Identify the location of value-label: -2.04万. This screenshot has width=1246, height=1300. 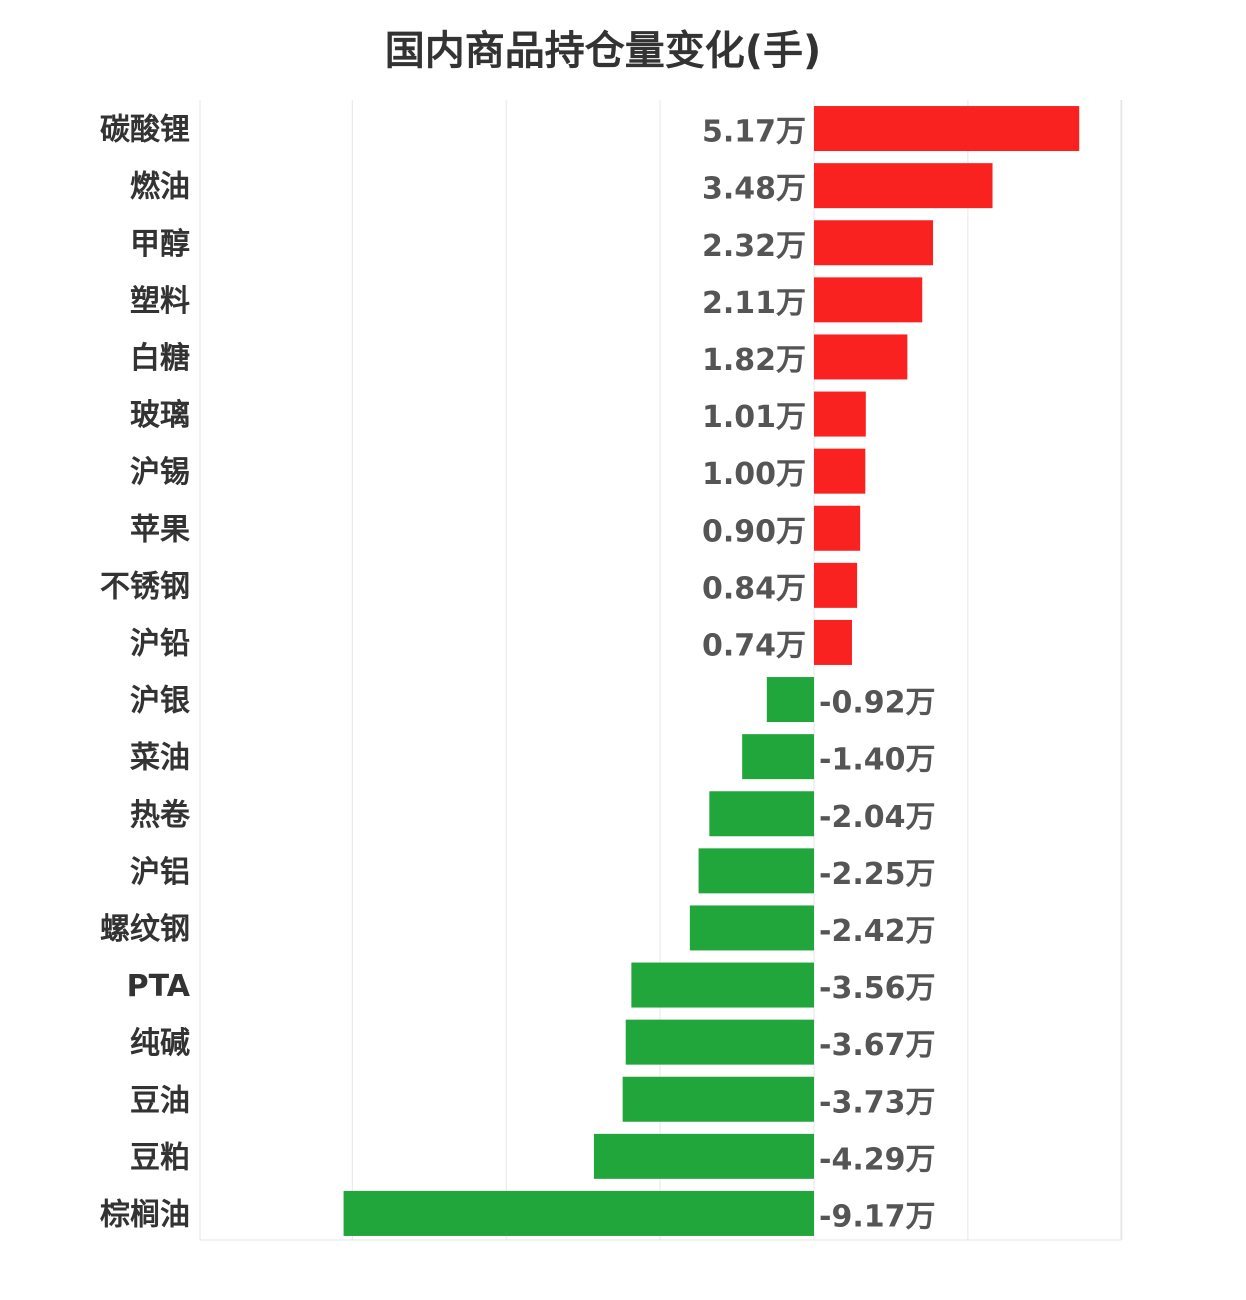
(877, 817).